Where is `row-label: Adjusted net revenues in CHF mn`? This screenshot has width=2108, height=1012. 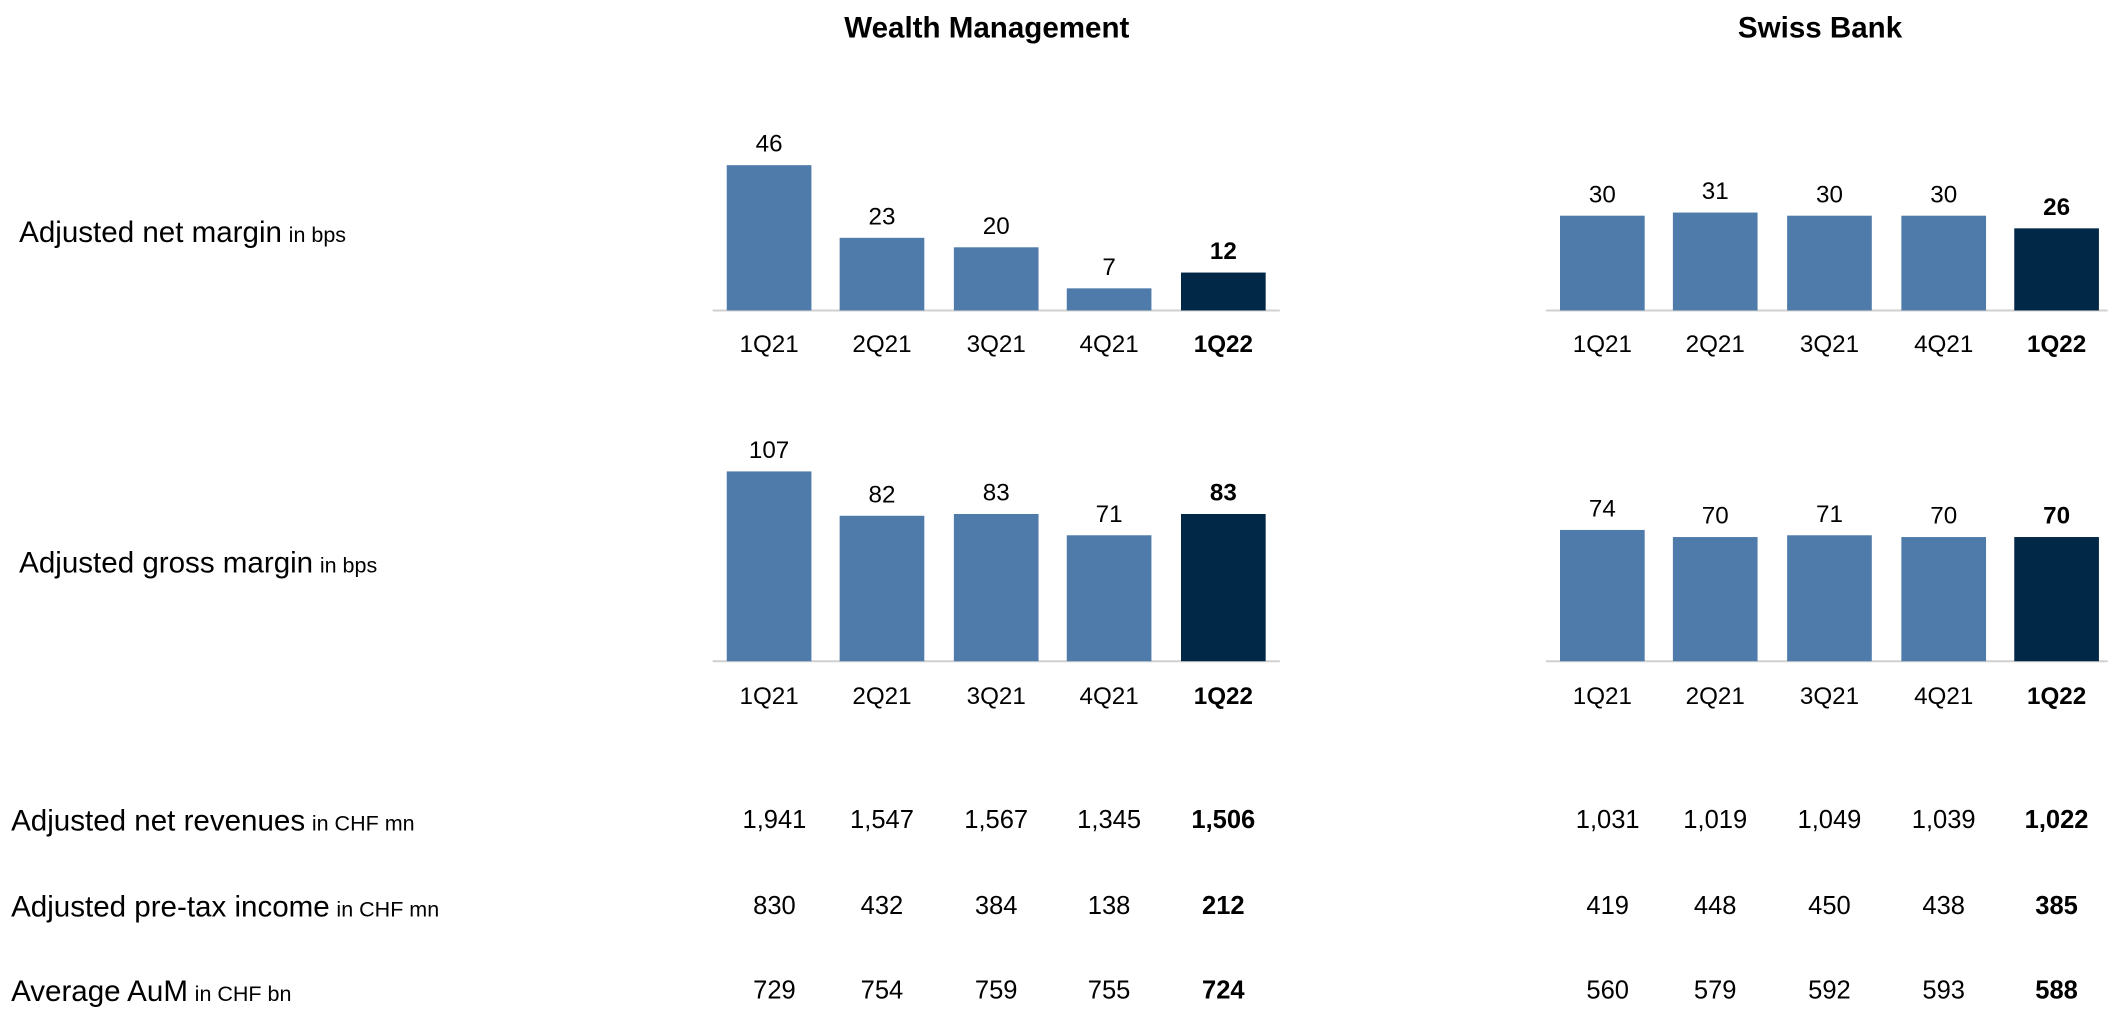 row-label: Adjusted net revenues in CHF mn is located at coordinates (212, 821).